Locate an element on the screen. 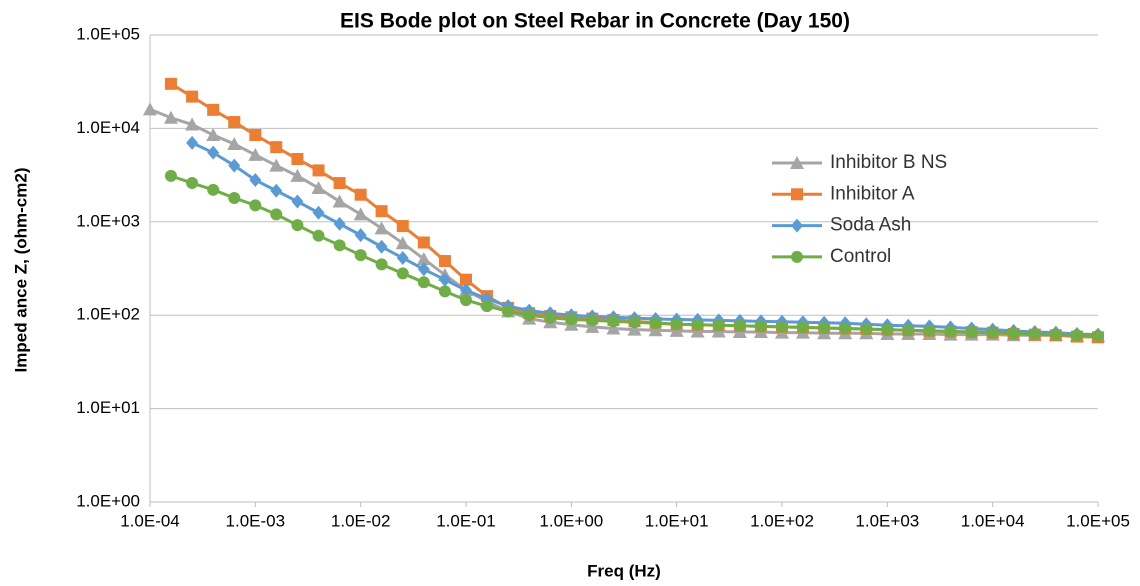 Image resolution: width=1140 pixels, height=586 pixels. x-tick-label: 1.0E+03 is located at coordinates (887, 520).